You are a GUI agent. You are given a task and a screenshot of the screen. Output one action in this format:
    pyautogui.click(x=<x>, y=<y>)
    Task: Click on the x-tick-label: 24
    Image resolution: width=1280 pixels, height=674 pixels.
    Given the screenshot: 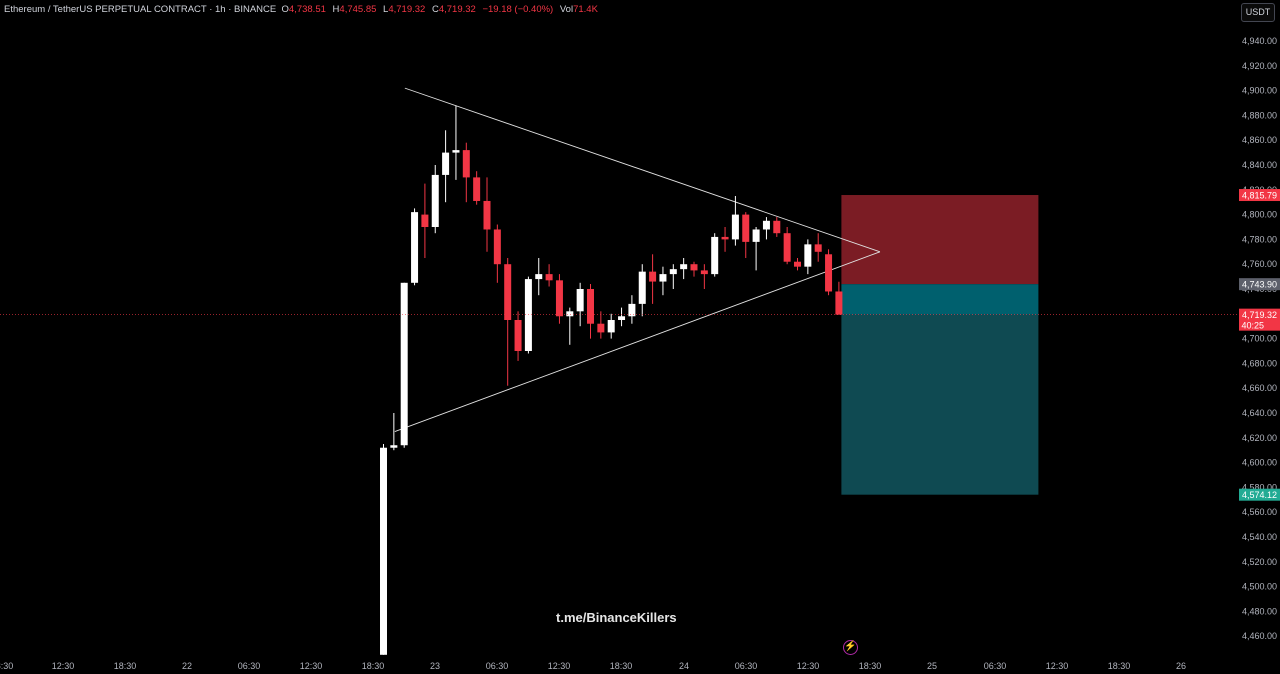 What is the action you would take?
    pyautogui.click(x=684, y=666)
    